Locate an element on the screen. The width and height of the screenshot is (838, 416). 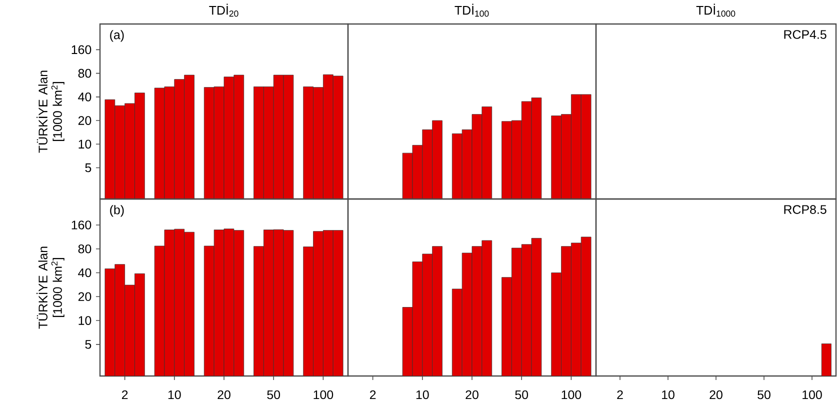
annotation: RCP8.5 is located at coordinates (805, 209).